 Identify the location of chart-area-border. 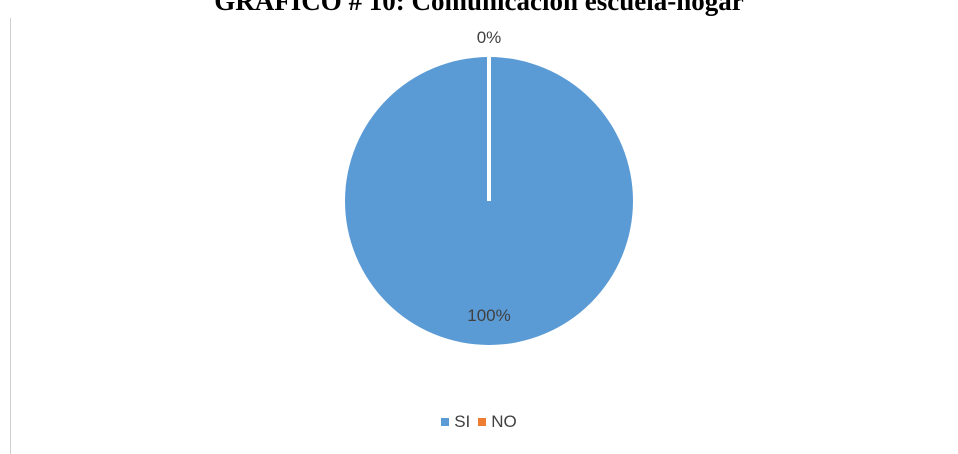
(10, 236).